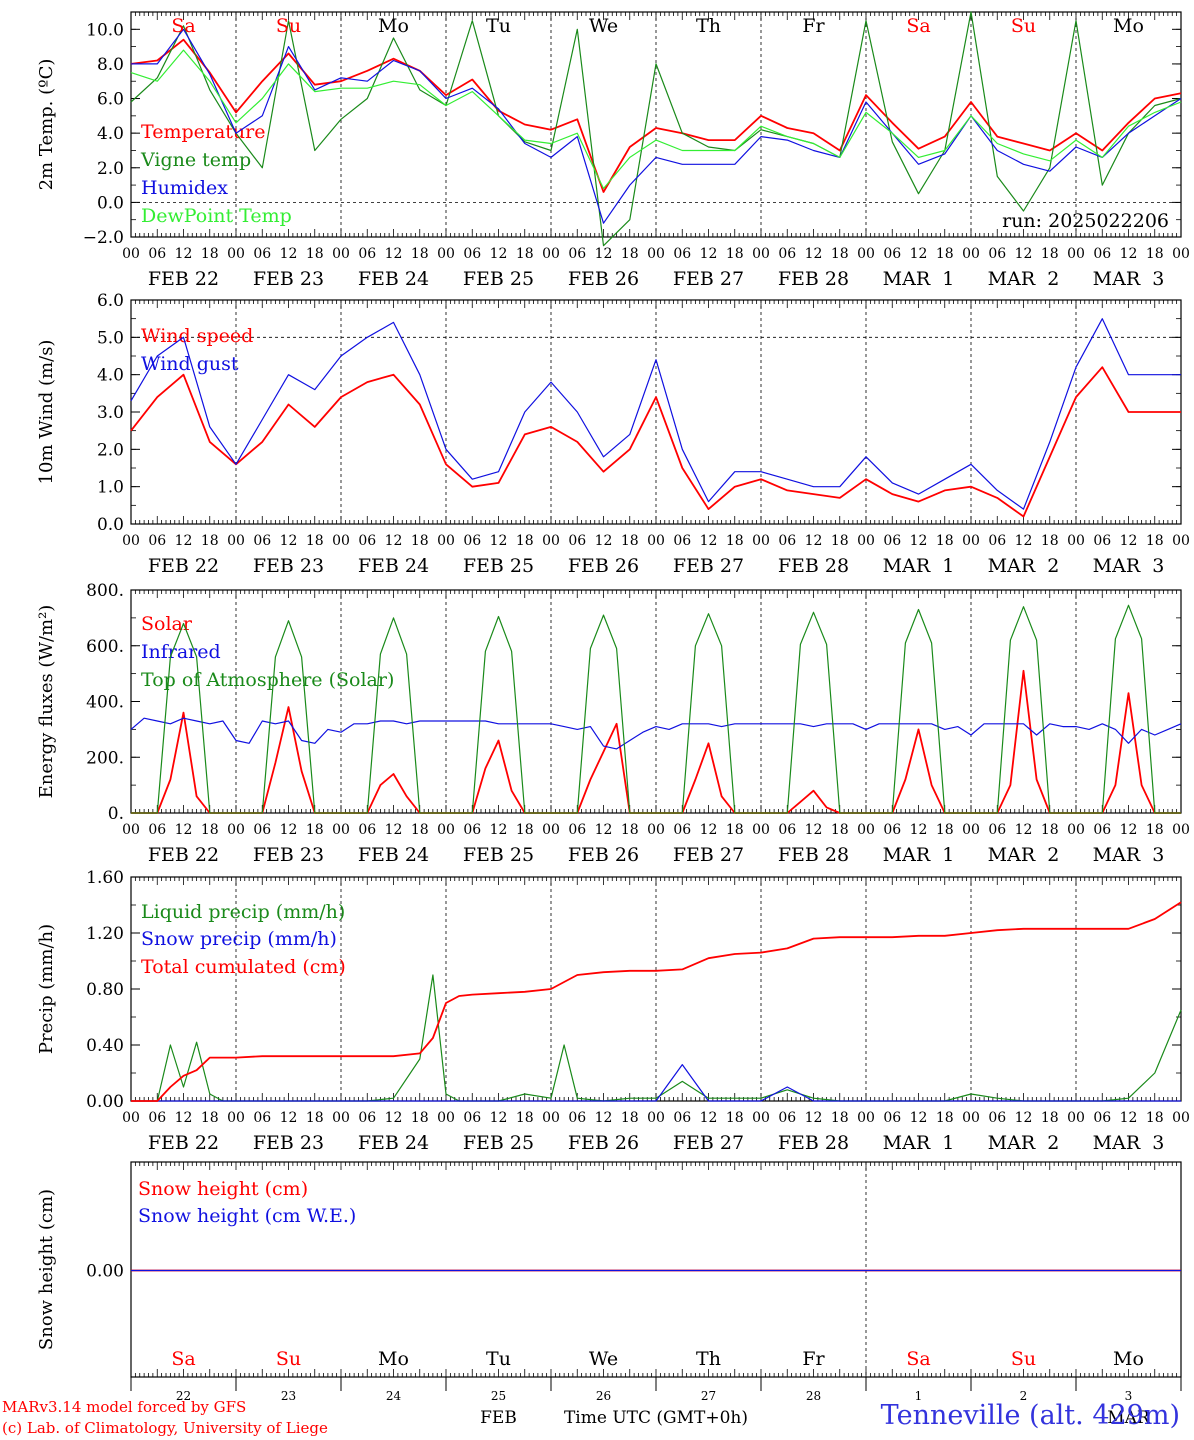 This screenshot has height=1440, width=1194. I want to click on date-label: FEB 25, so click(498, 855).